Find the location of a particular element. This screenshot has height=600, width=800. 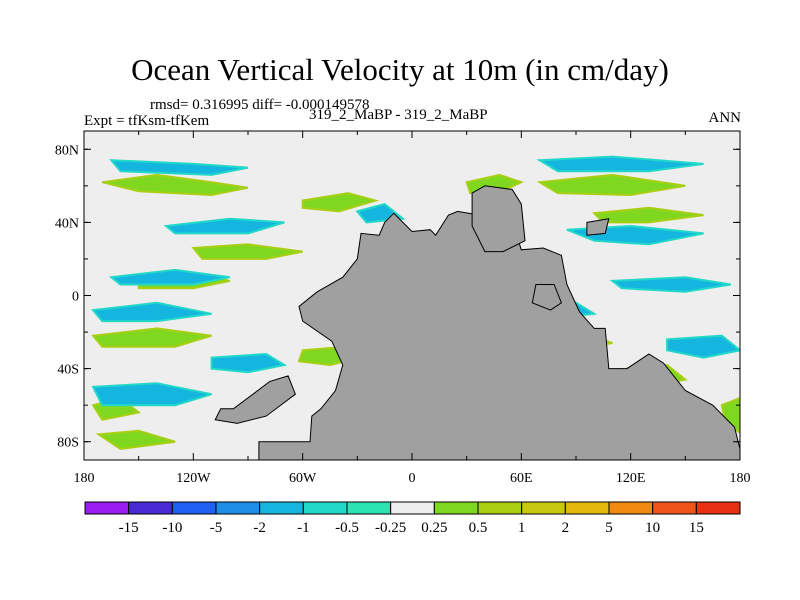

colorbar-label-4: -1 is located at coordinates (303, 528).